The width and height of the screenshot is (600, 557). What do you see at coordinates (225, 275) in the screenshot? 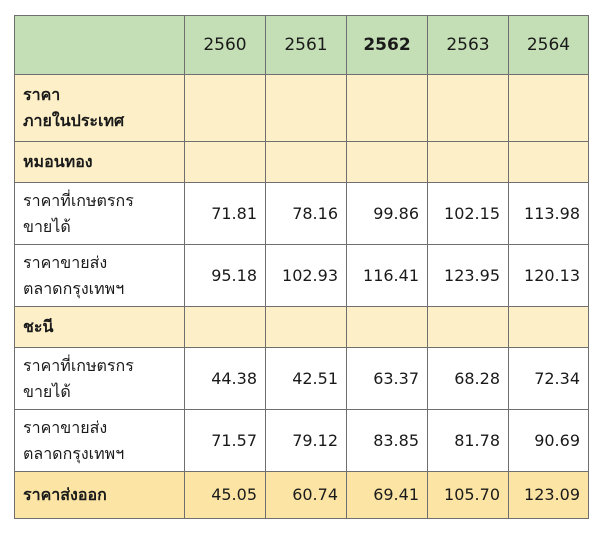
I see `value-cell: 95.18` at bounding box center [225, 275].